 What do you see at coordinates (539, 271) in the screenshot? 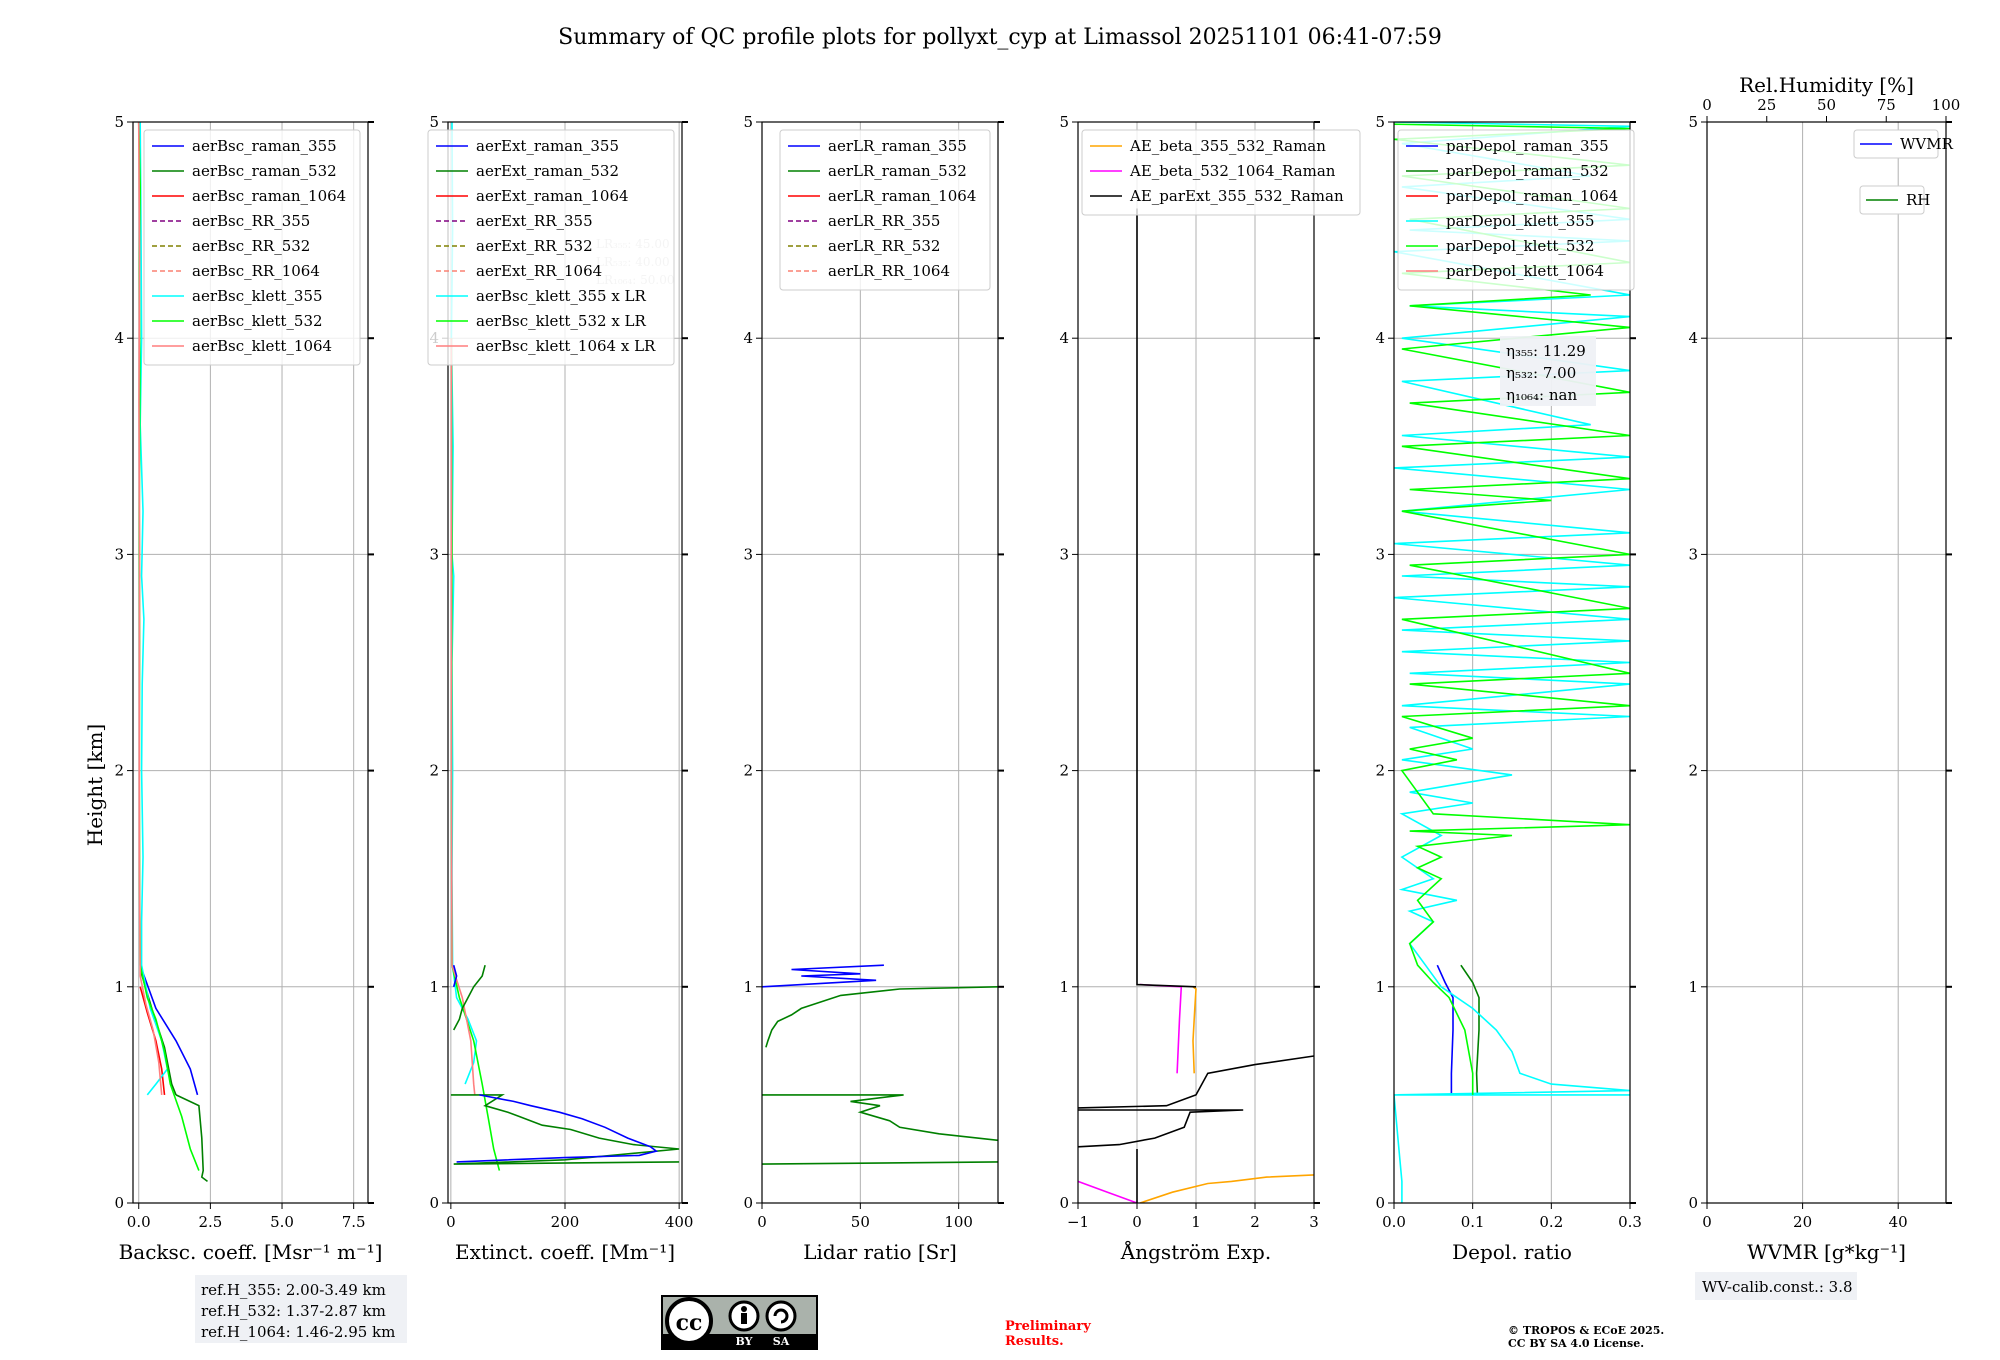
I see `legend-label: aerExt_RR_1064` at bounding box center [539, 271].